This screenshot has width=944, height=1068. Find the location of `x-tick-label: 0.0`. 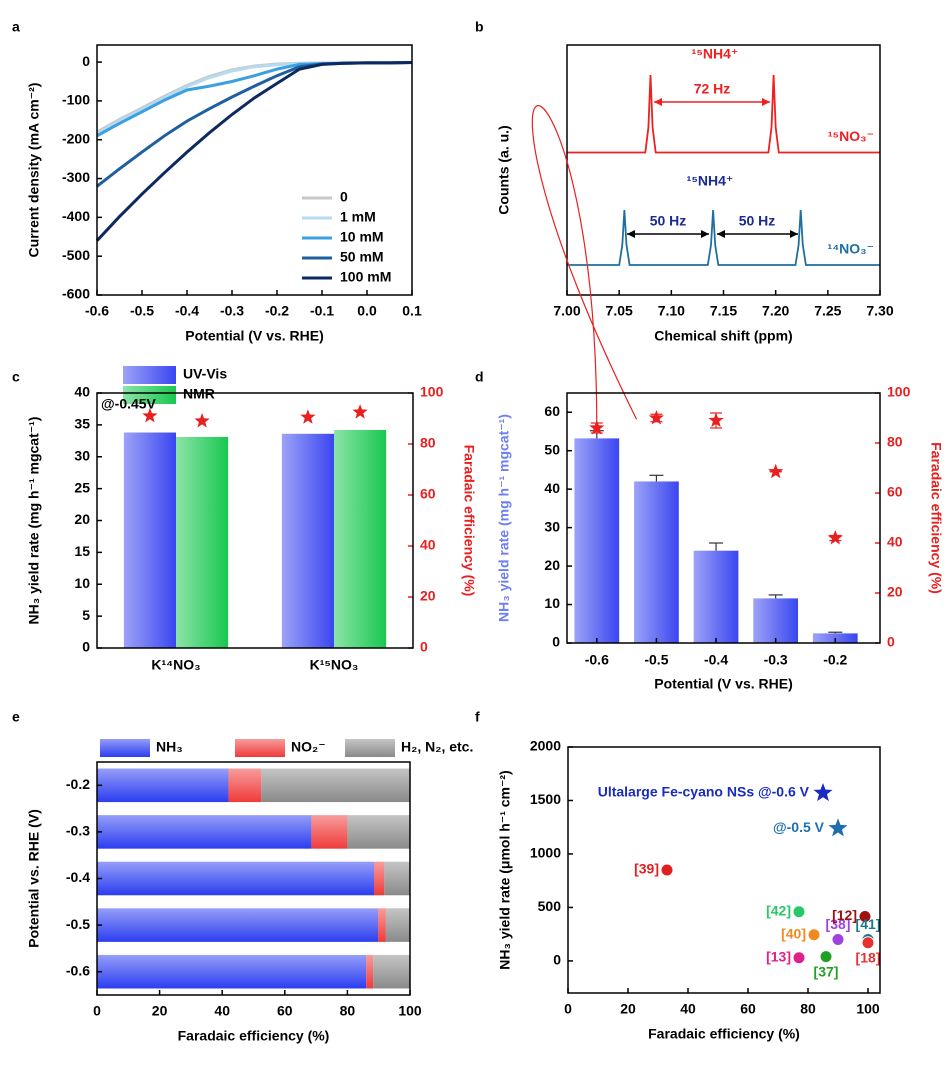

x-tick-label: 0.0 is located at coordinates (367, 311).